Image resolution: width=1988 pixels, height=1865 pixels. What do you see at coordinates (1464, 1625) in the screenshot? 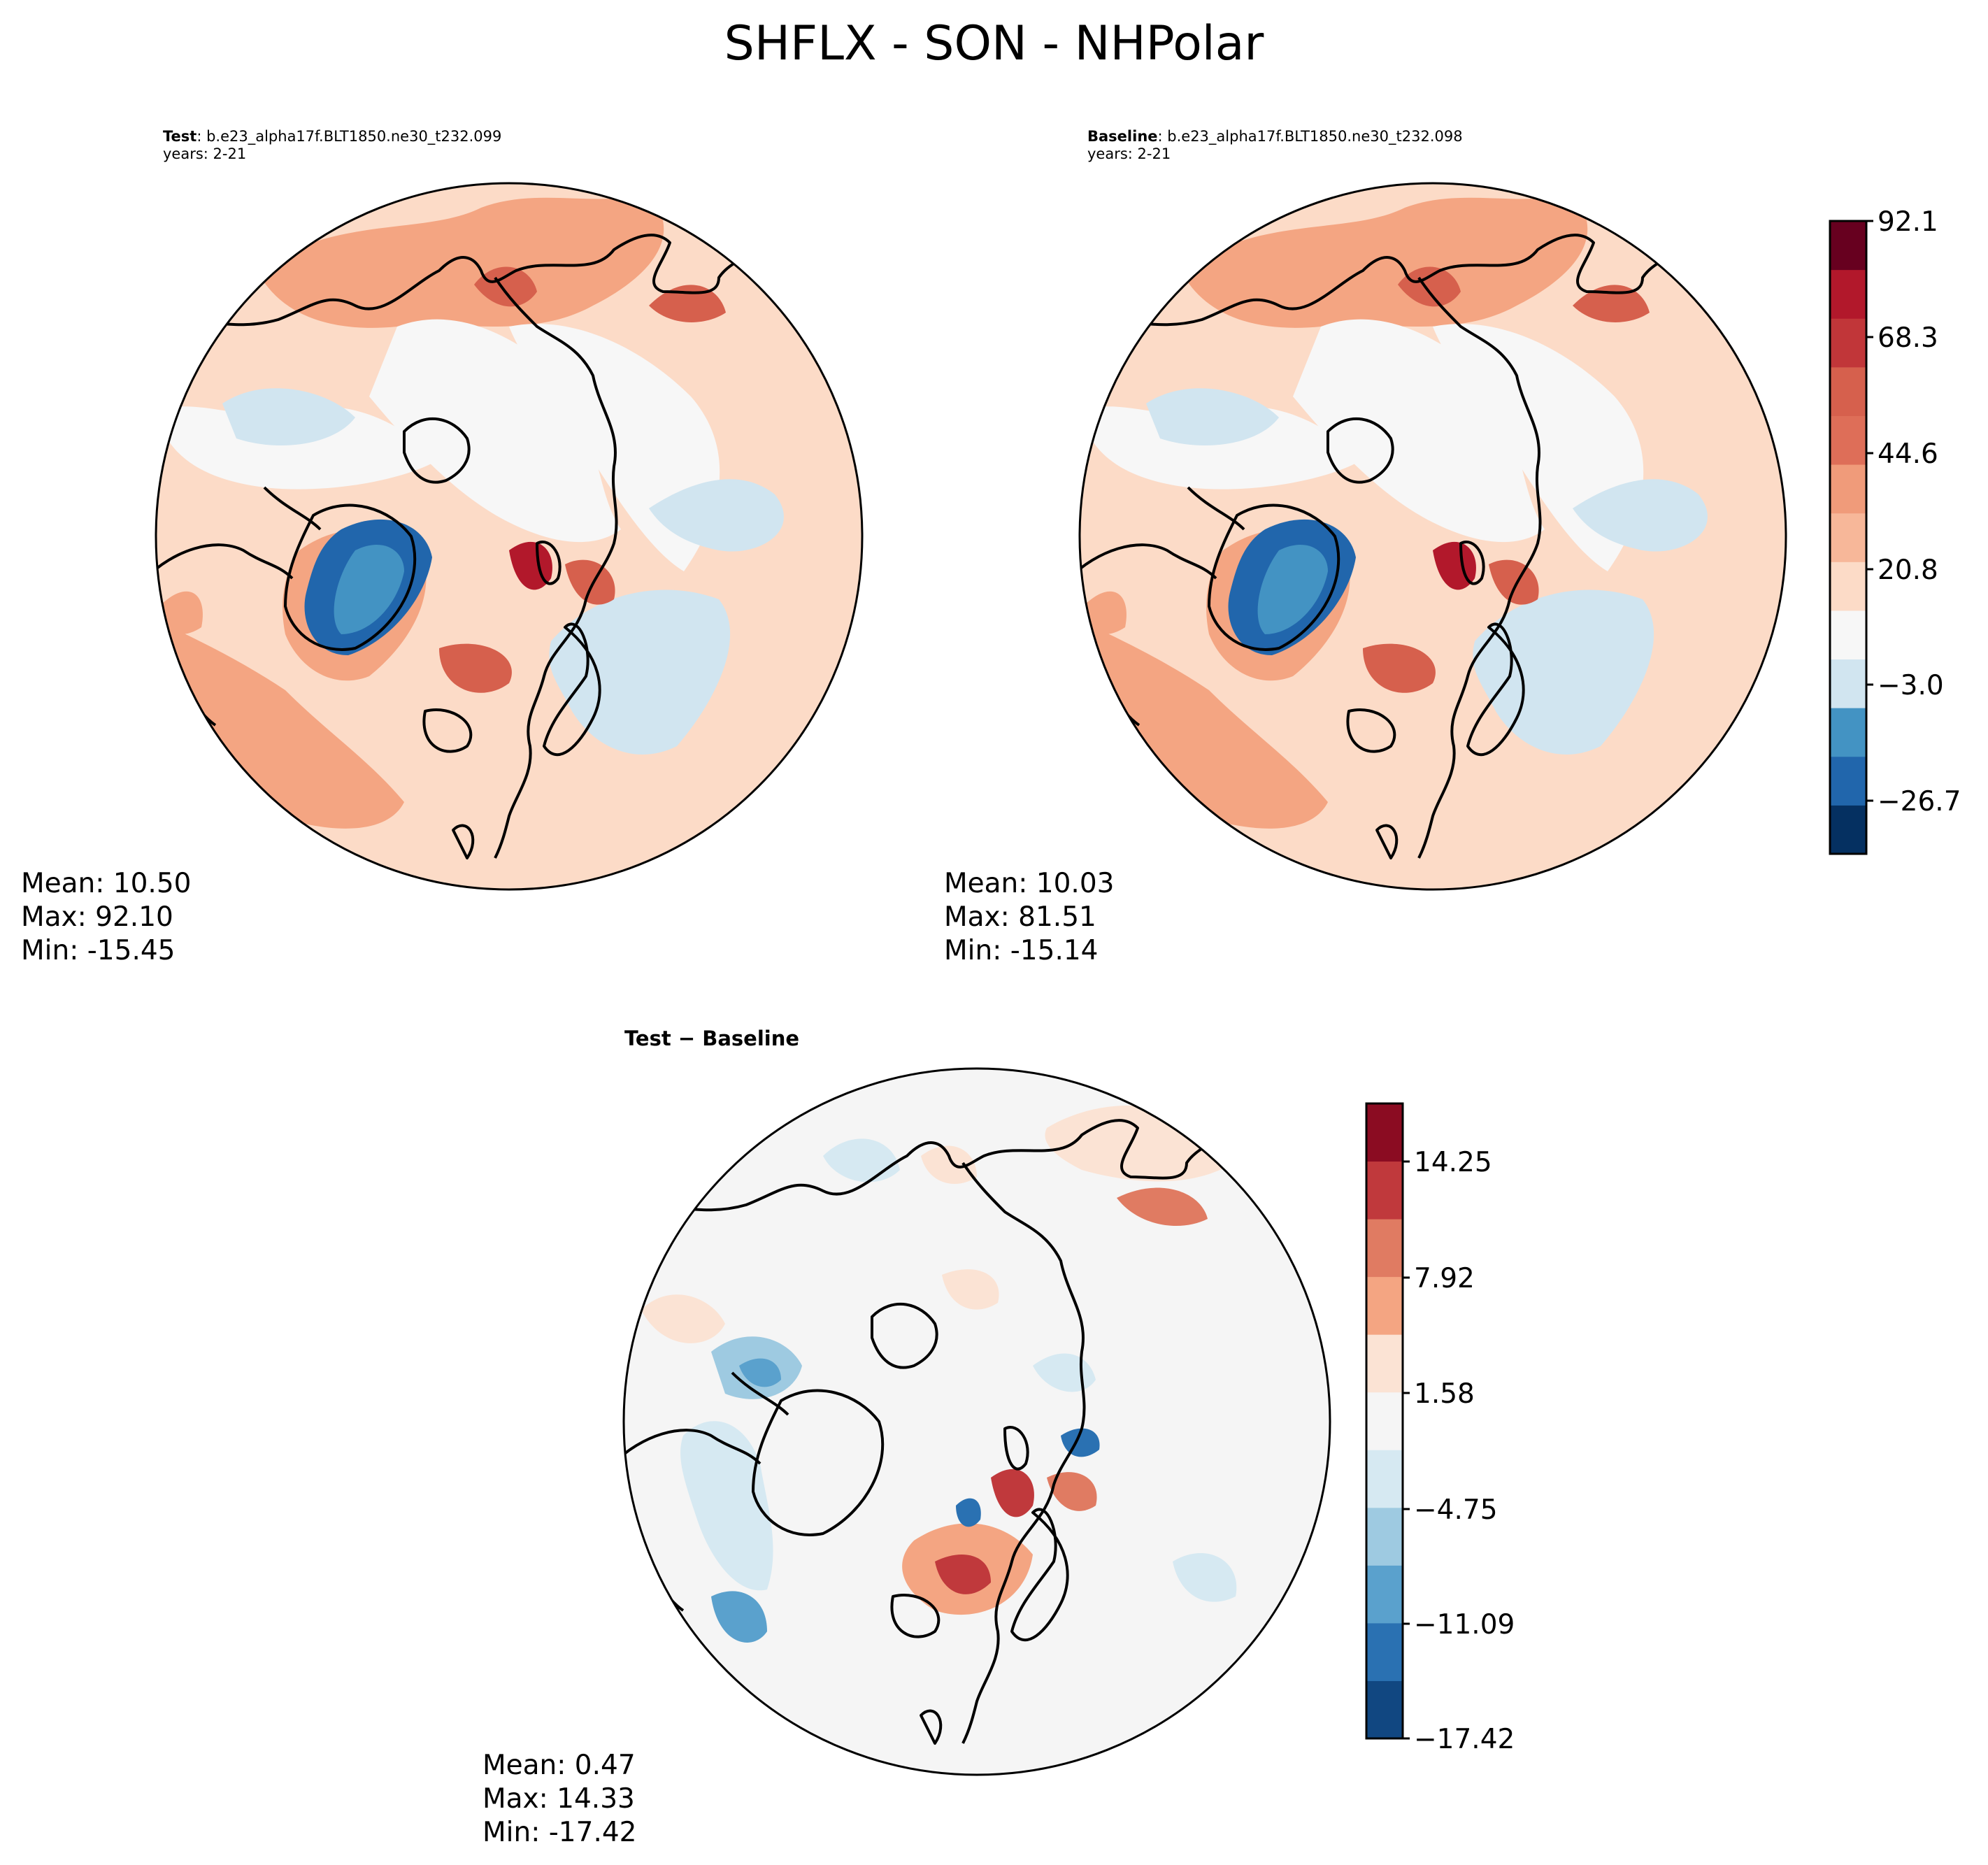
I see `diff-colorbar-tick-label: −11.09` at bounding box center [1464, 1625].